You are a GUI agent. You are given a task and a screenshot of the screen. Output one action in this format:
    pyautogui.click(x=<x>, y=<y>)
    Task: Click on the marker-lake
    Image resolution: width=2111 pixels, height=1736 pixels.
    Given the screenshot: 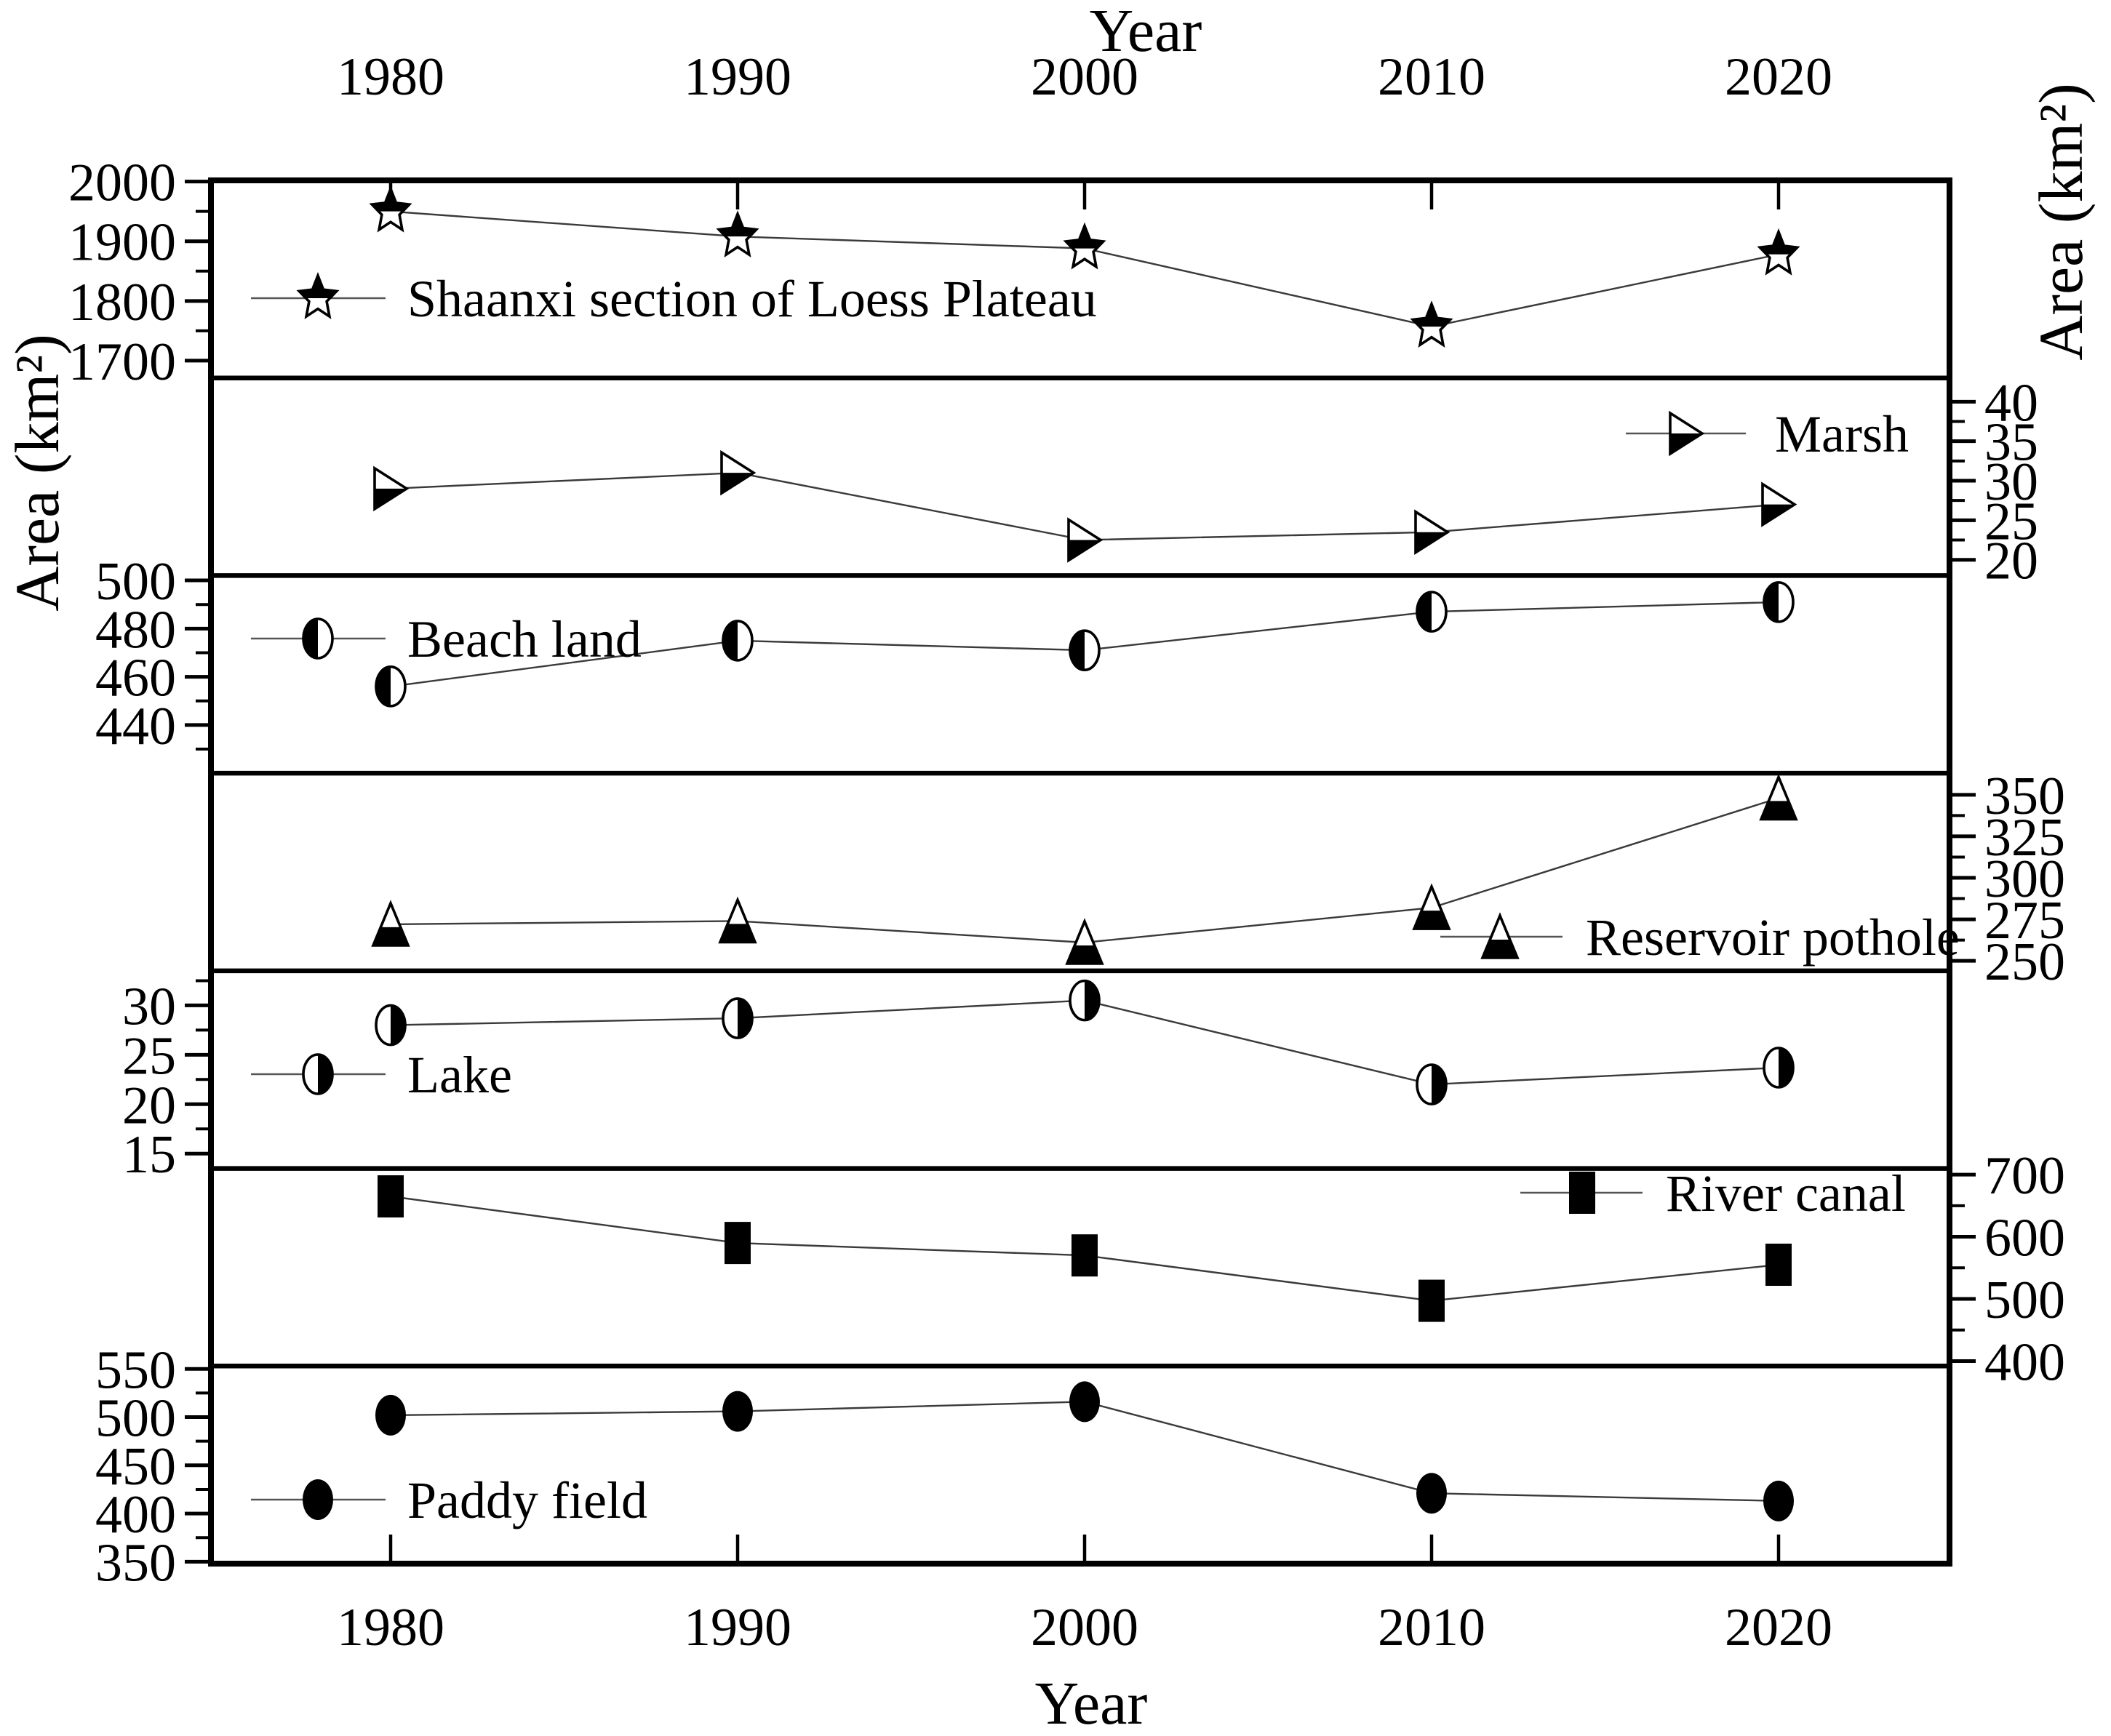 What is the action you would take?
    pyautogui.click(x=391, y=1025)
    